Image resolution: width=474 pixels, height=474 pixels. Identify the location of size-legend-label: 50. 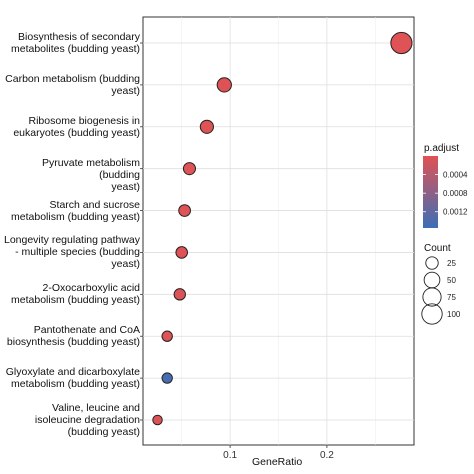
(451, 280).